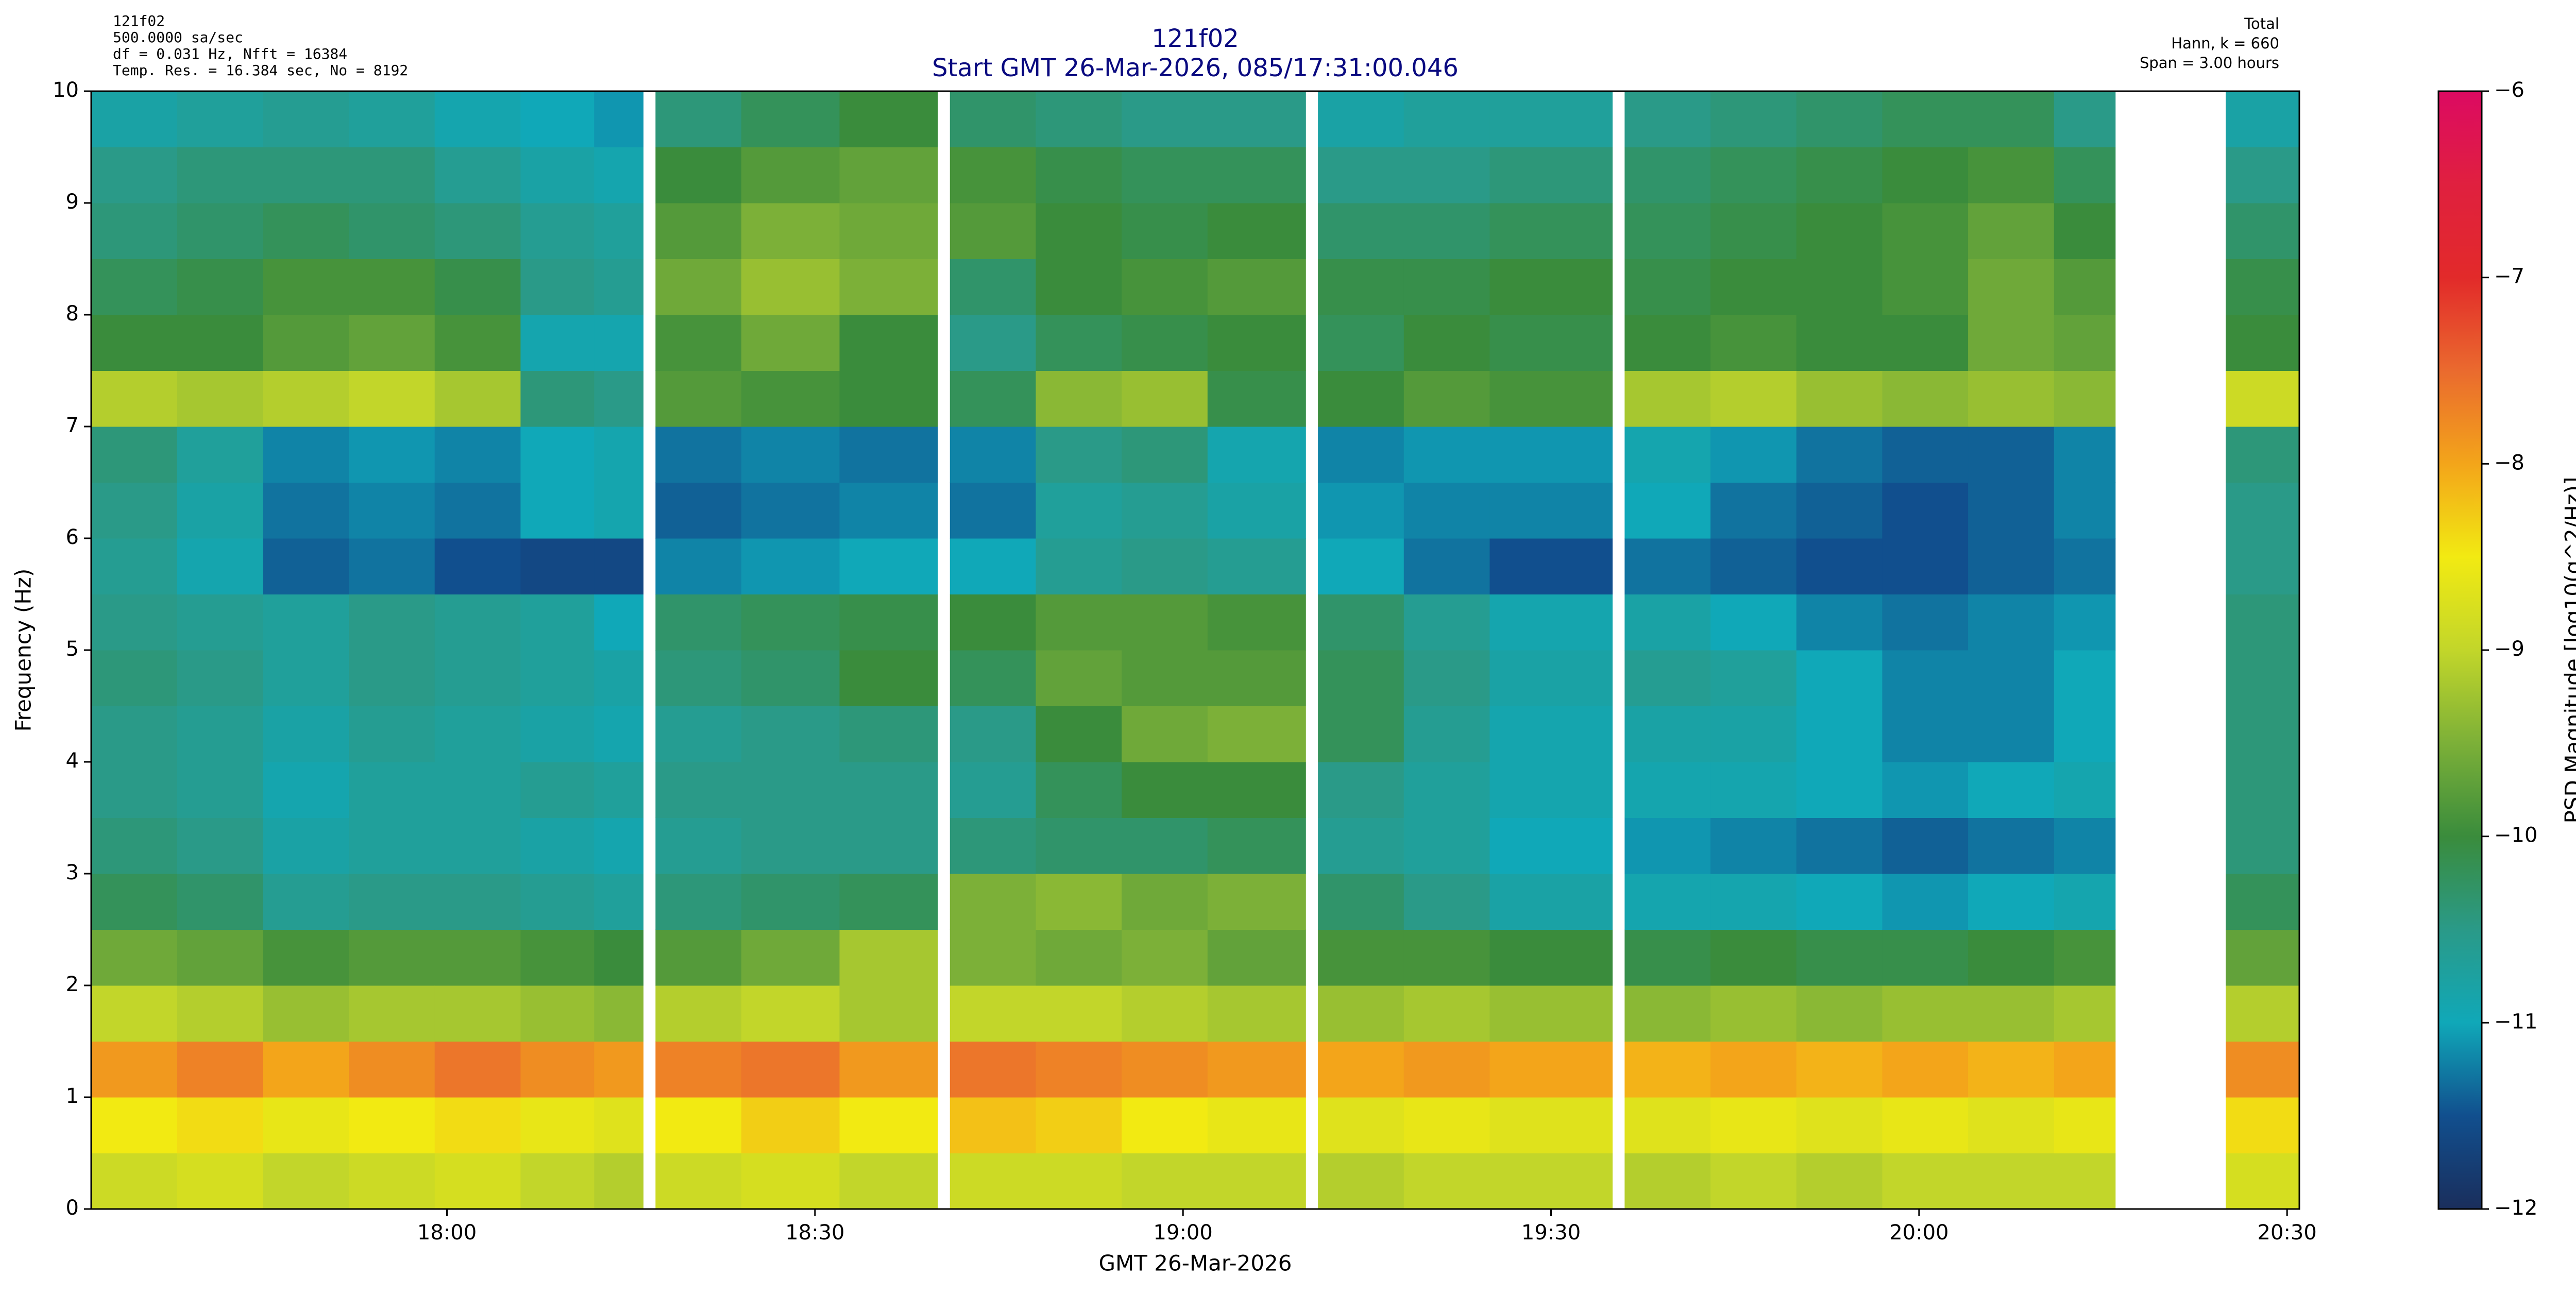  I want to click on colorbar-tick-label: −10, so click(2515, 835).